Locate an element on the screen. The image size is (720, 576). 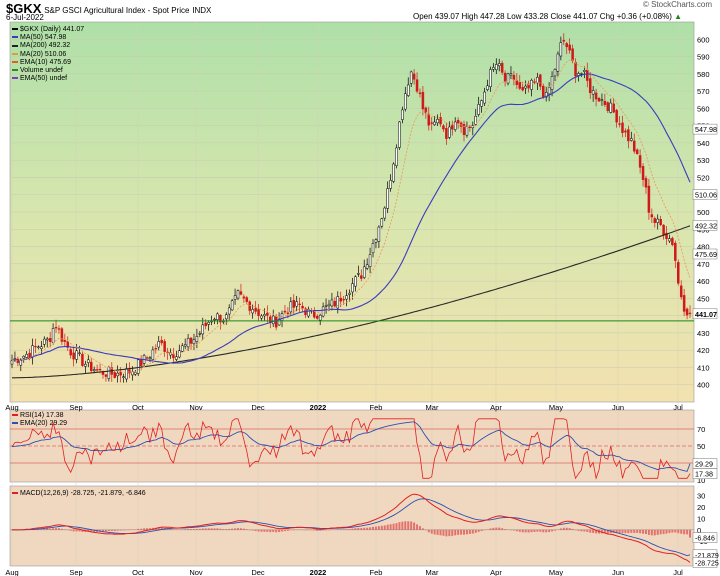
x-tick-label: Nov is located at coordinates (196, 407).